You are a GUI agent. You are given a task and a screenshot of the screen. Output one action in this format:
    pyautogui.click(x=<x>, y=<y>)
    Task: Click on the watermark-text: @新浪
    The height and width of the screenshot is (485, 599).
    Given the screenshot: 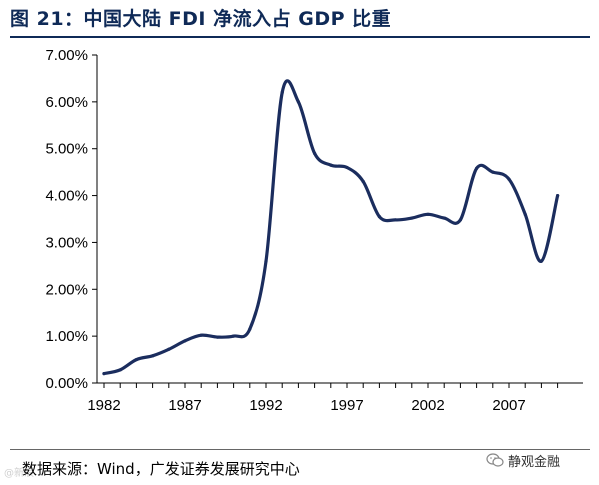 What is the action you would take?
    pyautogui.click(x=19, y=473)
    